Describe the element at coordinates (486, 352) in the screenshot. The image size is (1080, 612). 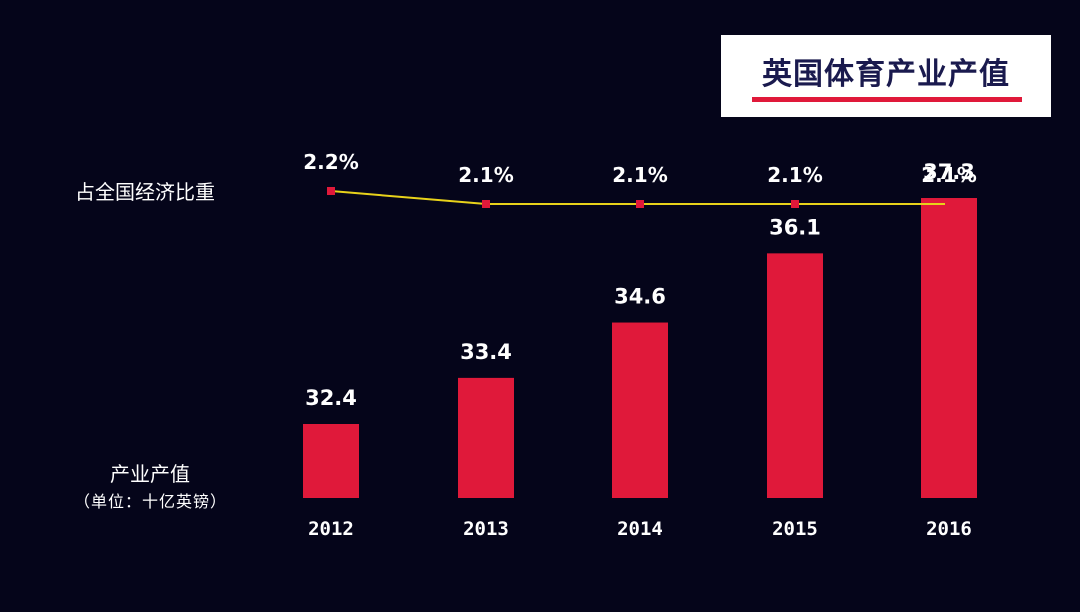
I see `bar-value-label: 33.4` at that location.